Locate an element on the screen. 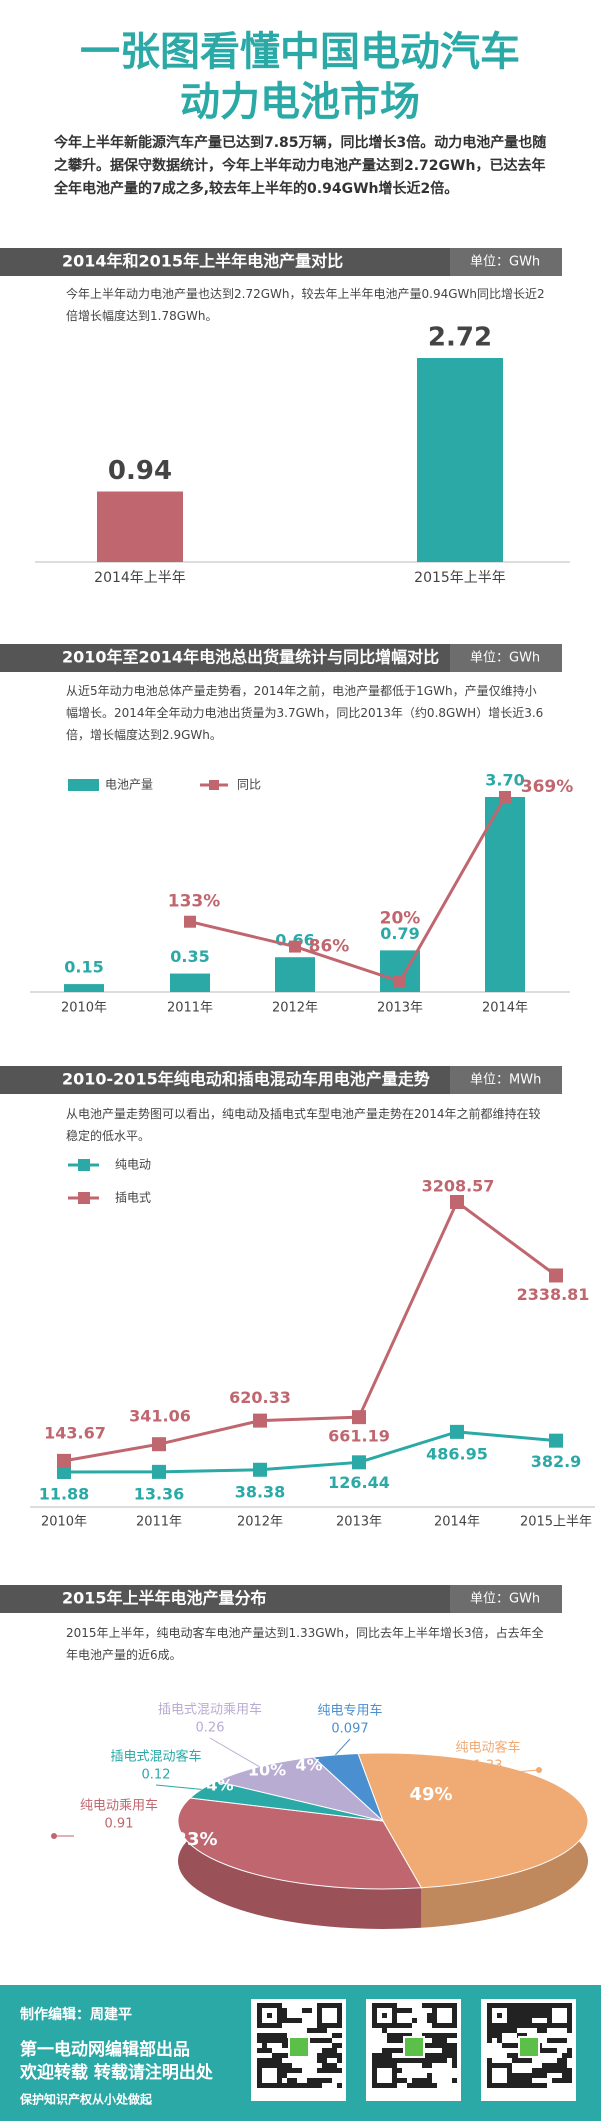 This screenshot has height=2121, width=601. footer-line: 第一电动网编辑部出品 is located at coordinates (105, 2049).